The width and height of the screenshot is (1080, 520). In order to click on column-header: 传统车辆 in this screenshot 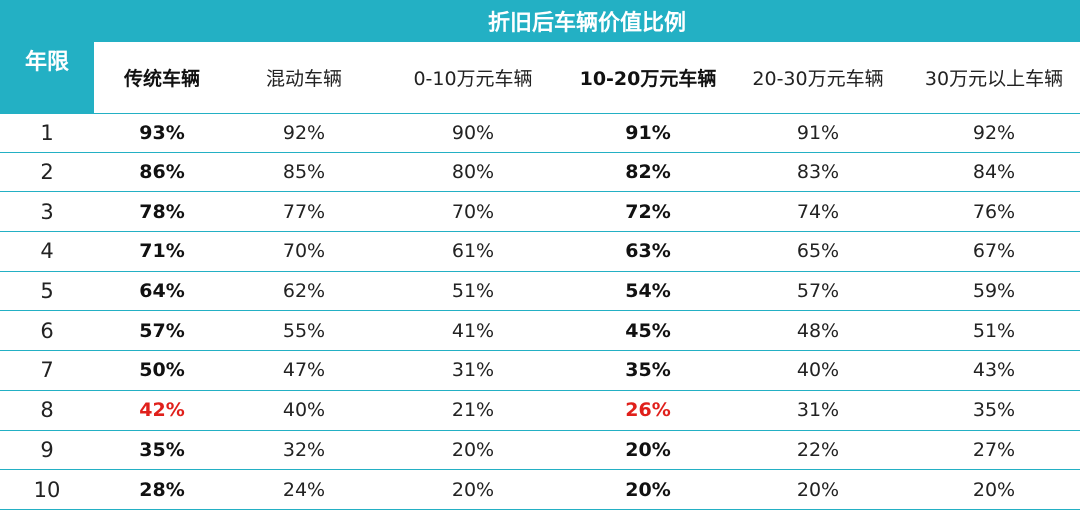, I will do `click(161, 79)`.